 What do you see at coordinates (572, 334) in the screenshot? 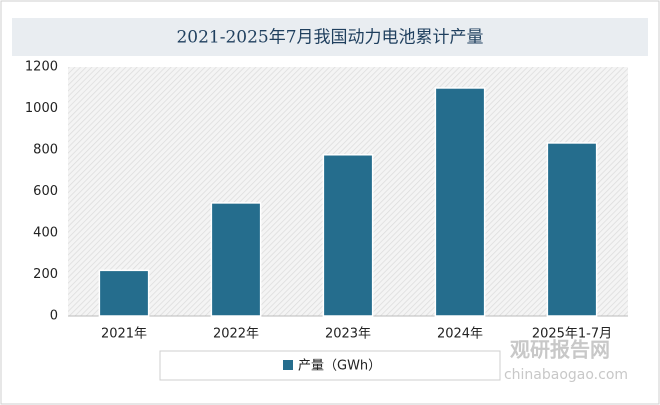
I see `x-tick-label: 2025年1-7月` at bounding box center [572, 334].